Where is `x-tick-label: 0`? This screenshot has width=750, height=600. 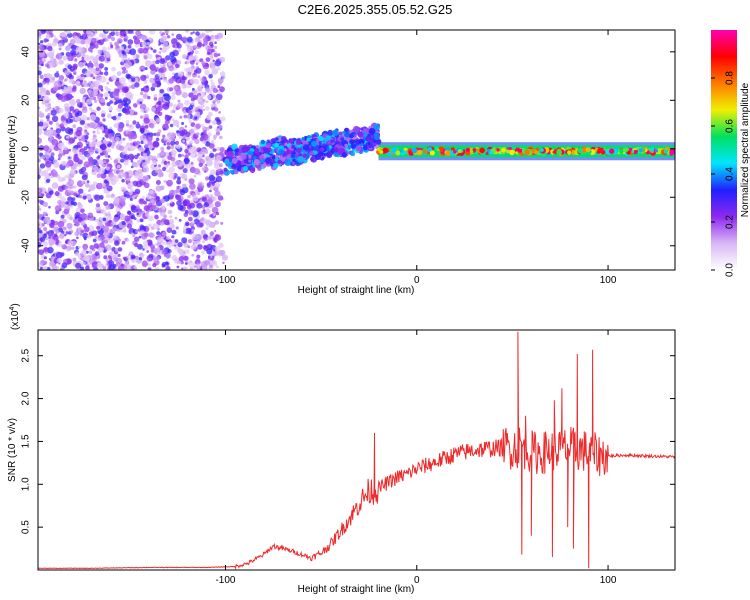
x-tick-label: 0 is located at coordinates (417, 280).